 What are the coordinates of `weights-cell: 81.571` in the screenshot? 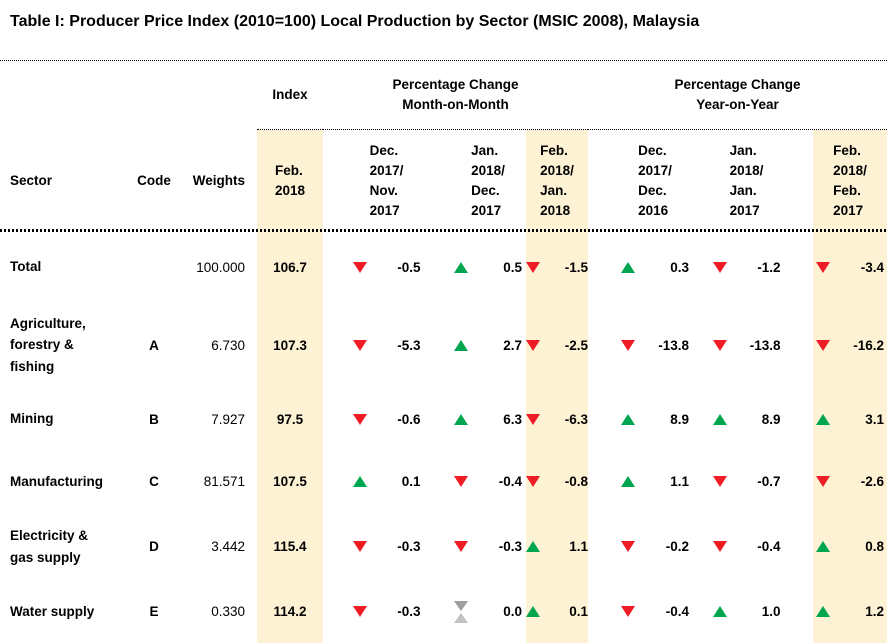 It's located at (224, 481).